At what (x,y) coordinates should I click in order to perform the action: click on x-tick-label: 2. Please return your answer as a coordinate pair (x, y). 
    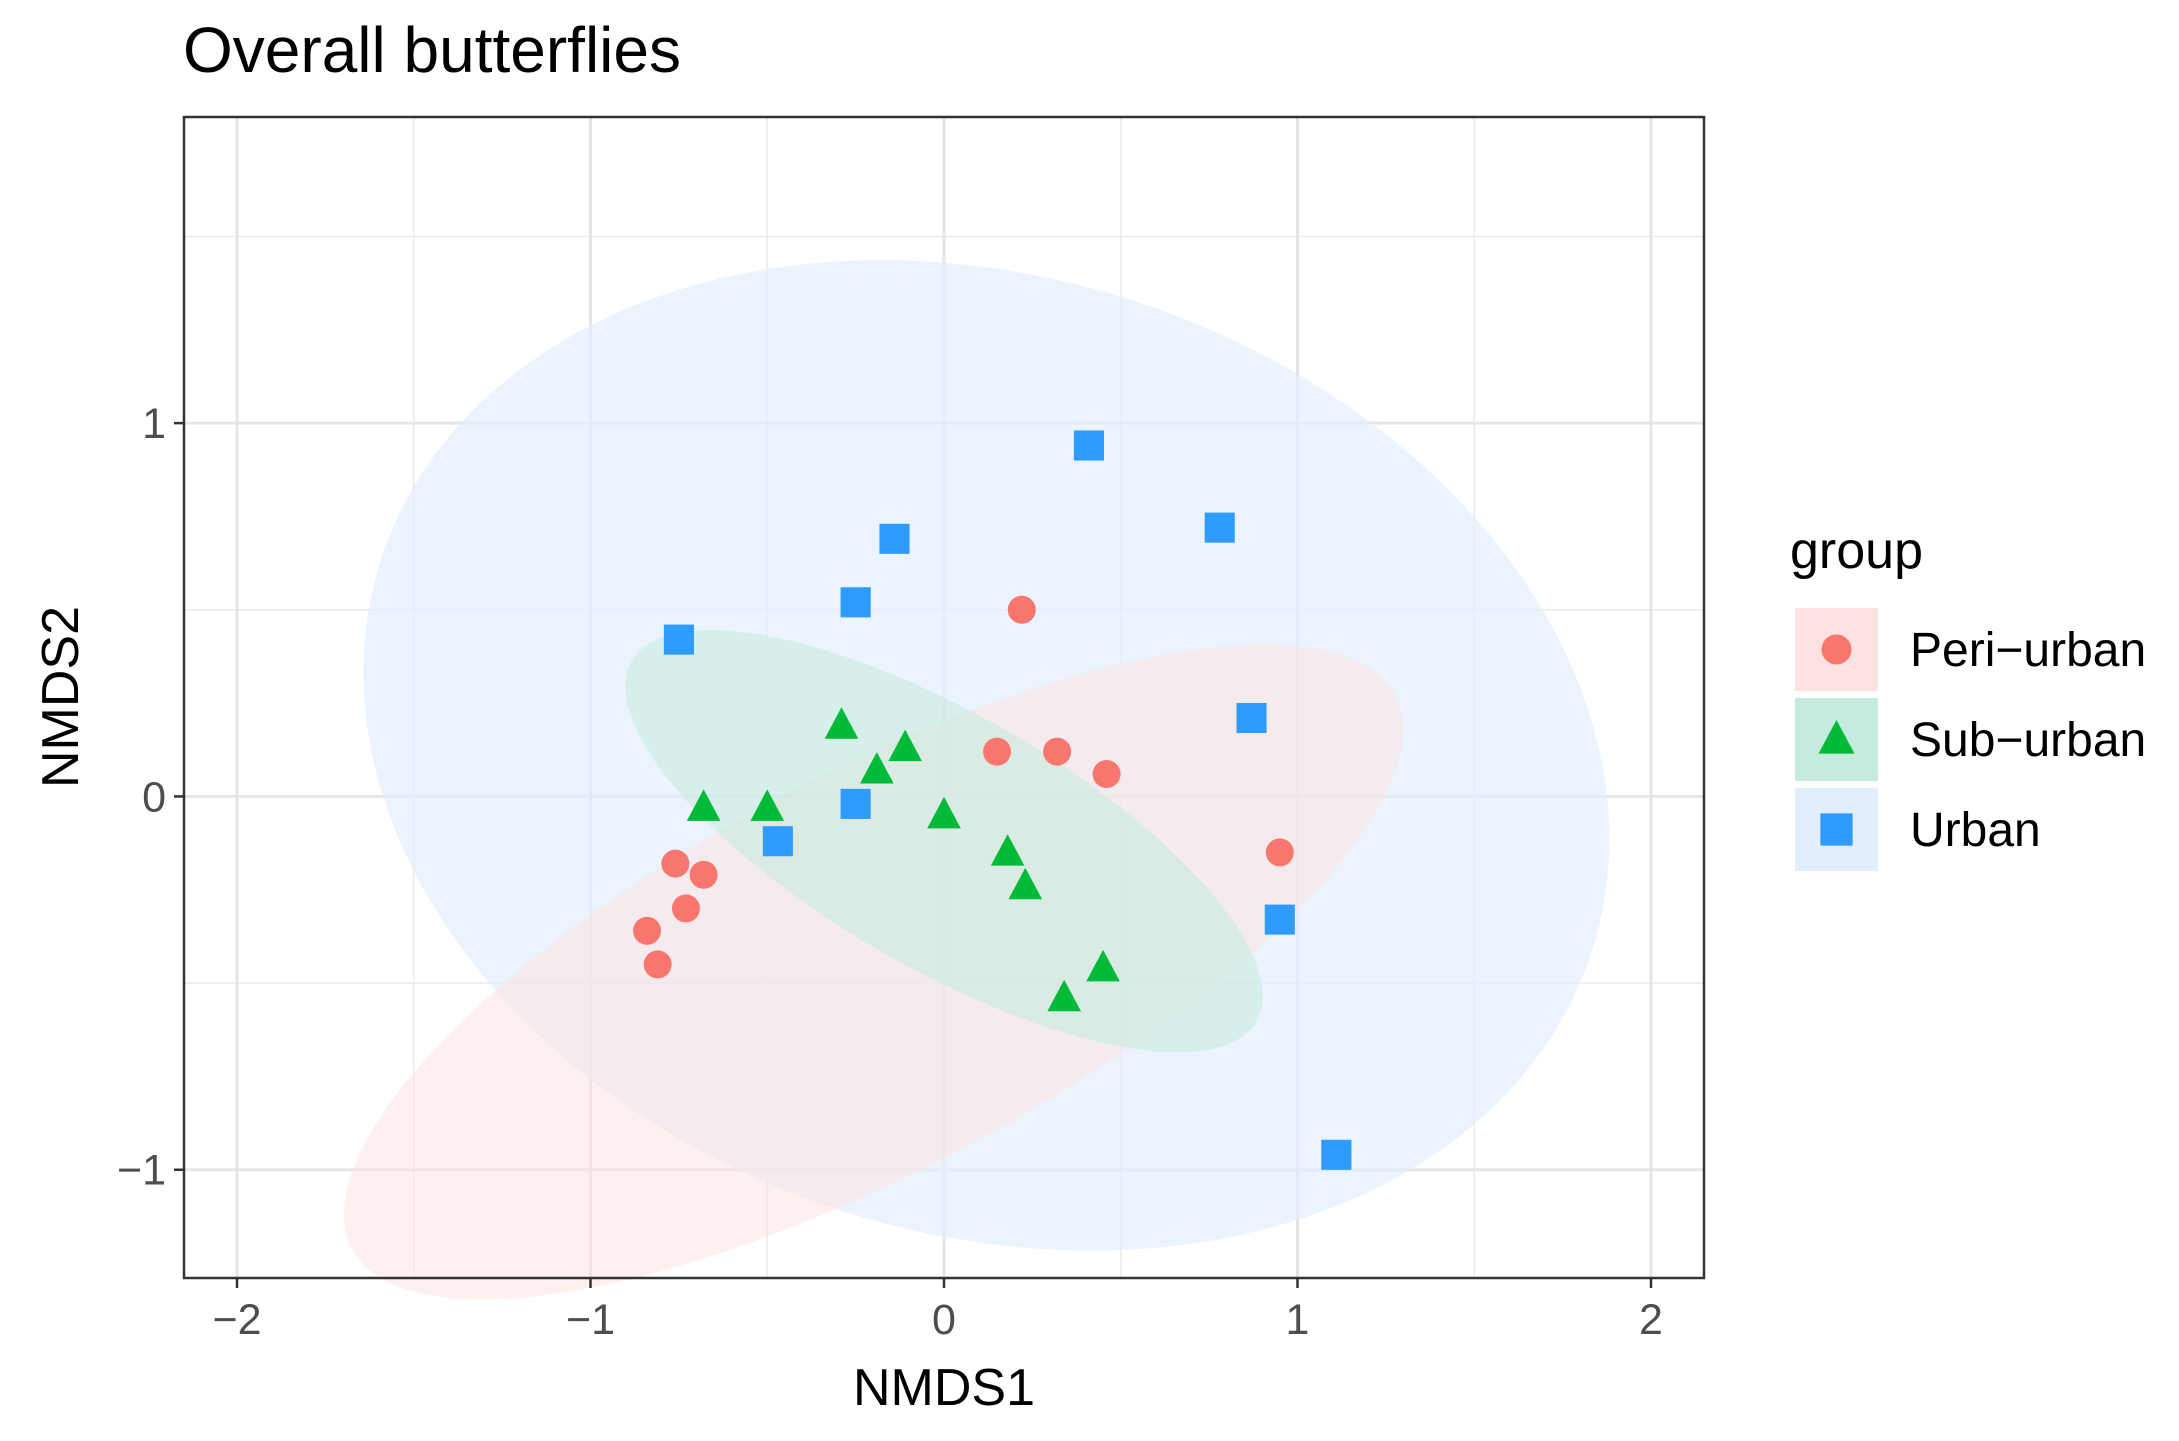
    Looking at the image, I should click on (1651, 1320).